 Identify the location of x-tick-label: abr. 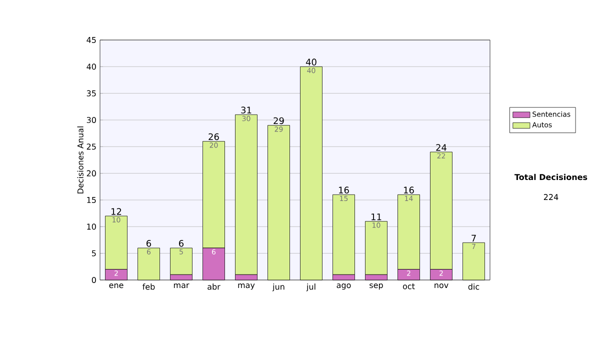
(214, 287).